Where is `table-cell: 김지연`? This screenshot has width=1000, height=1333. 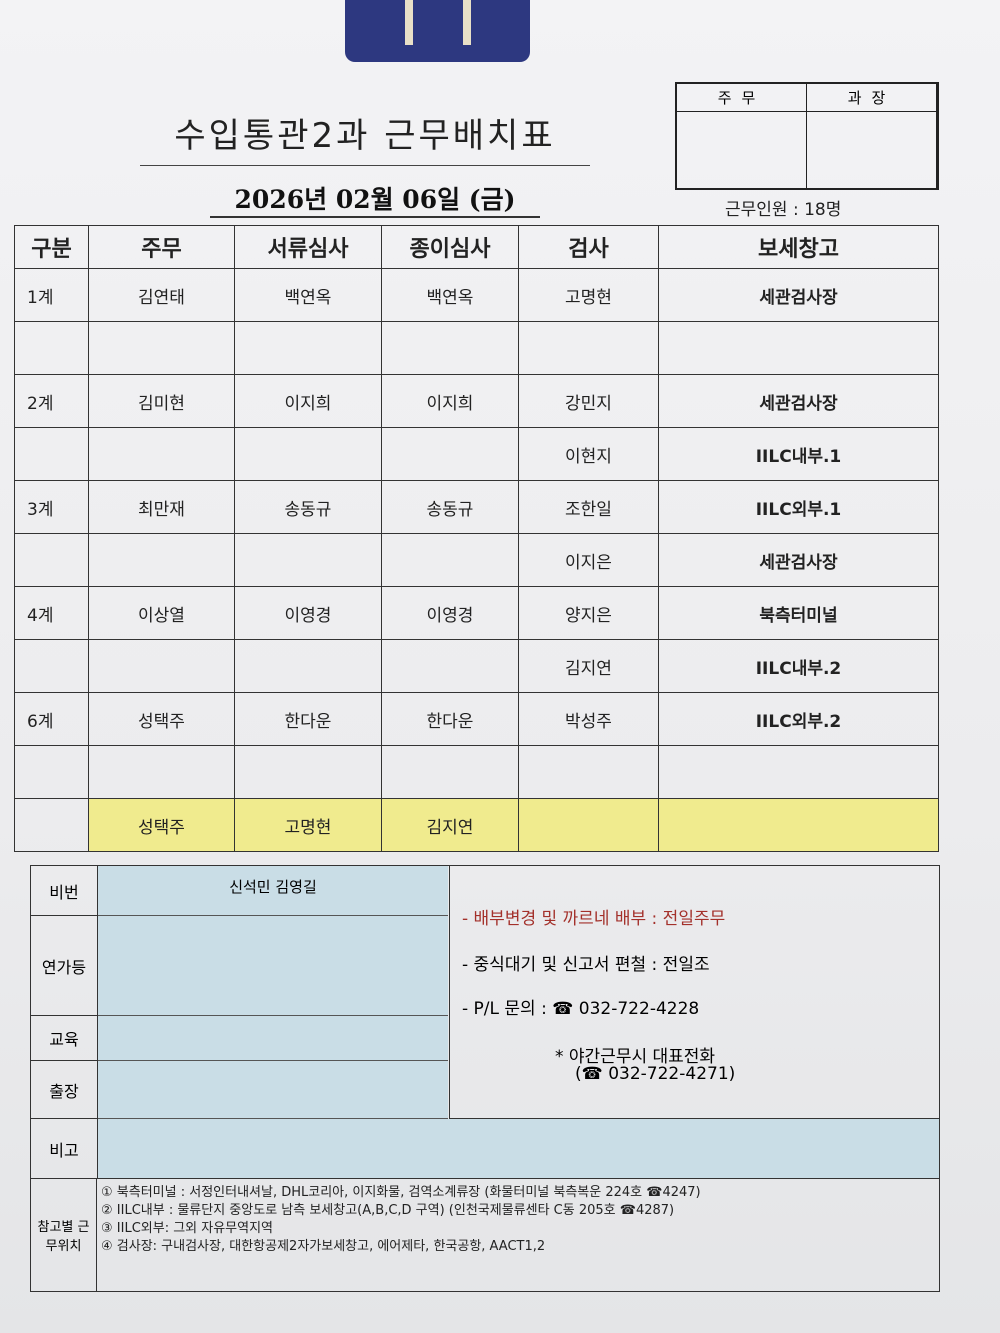 table-cell: 김지연 is located at coordinates (588, 666).